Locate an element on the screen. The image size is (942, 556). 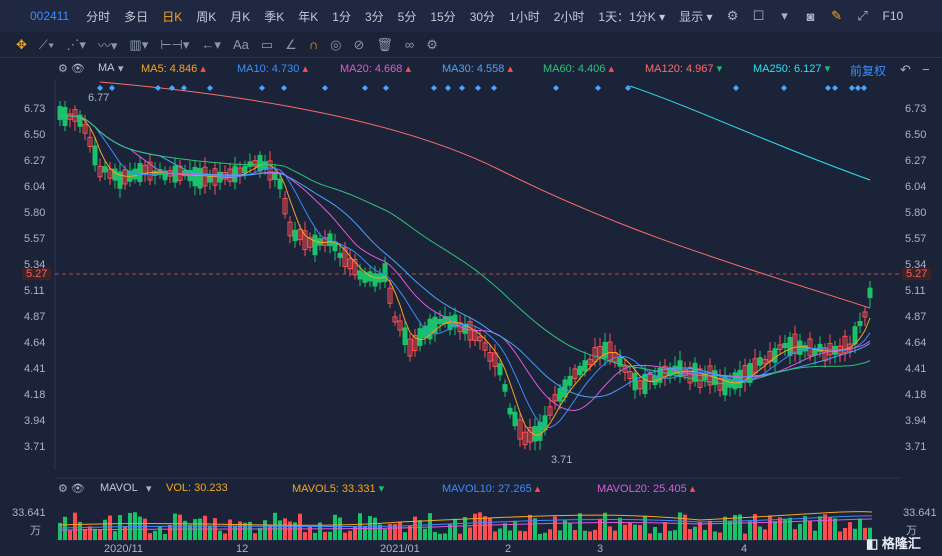
mavol20-line is located at coordinates (466, 524).